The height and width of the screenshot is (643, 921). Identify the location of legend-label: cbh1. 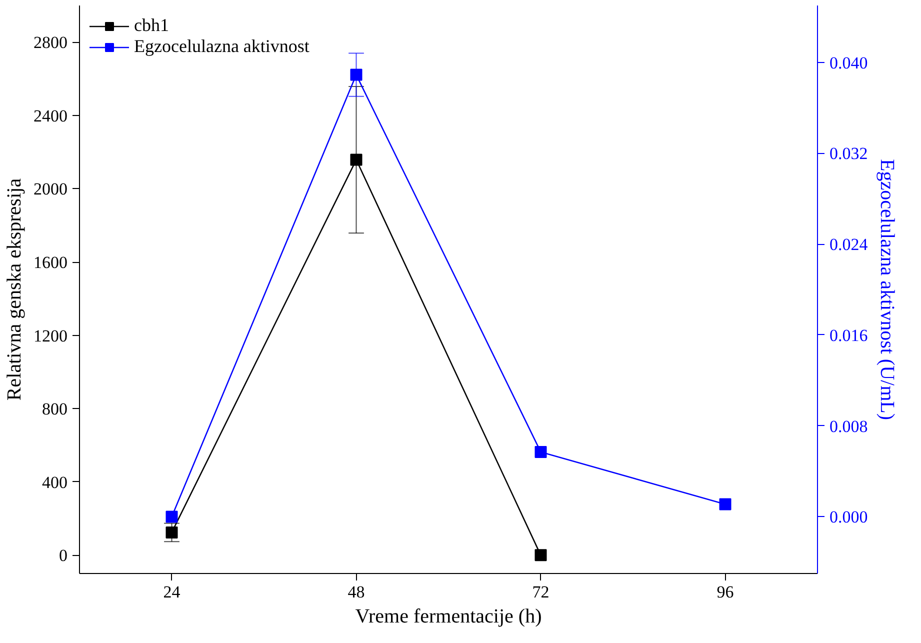
(151, 25).